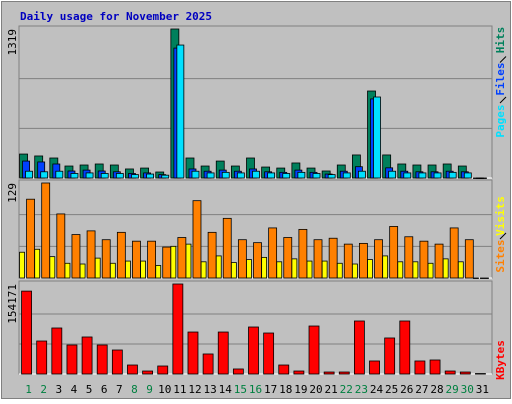  What do you see at coordinates (500, 40) in the screenshot?
I see `legend-label: Hits` at bounding box center [500, 40].